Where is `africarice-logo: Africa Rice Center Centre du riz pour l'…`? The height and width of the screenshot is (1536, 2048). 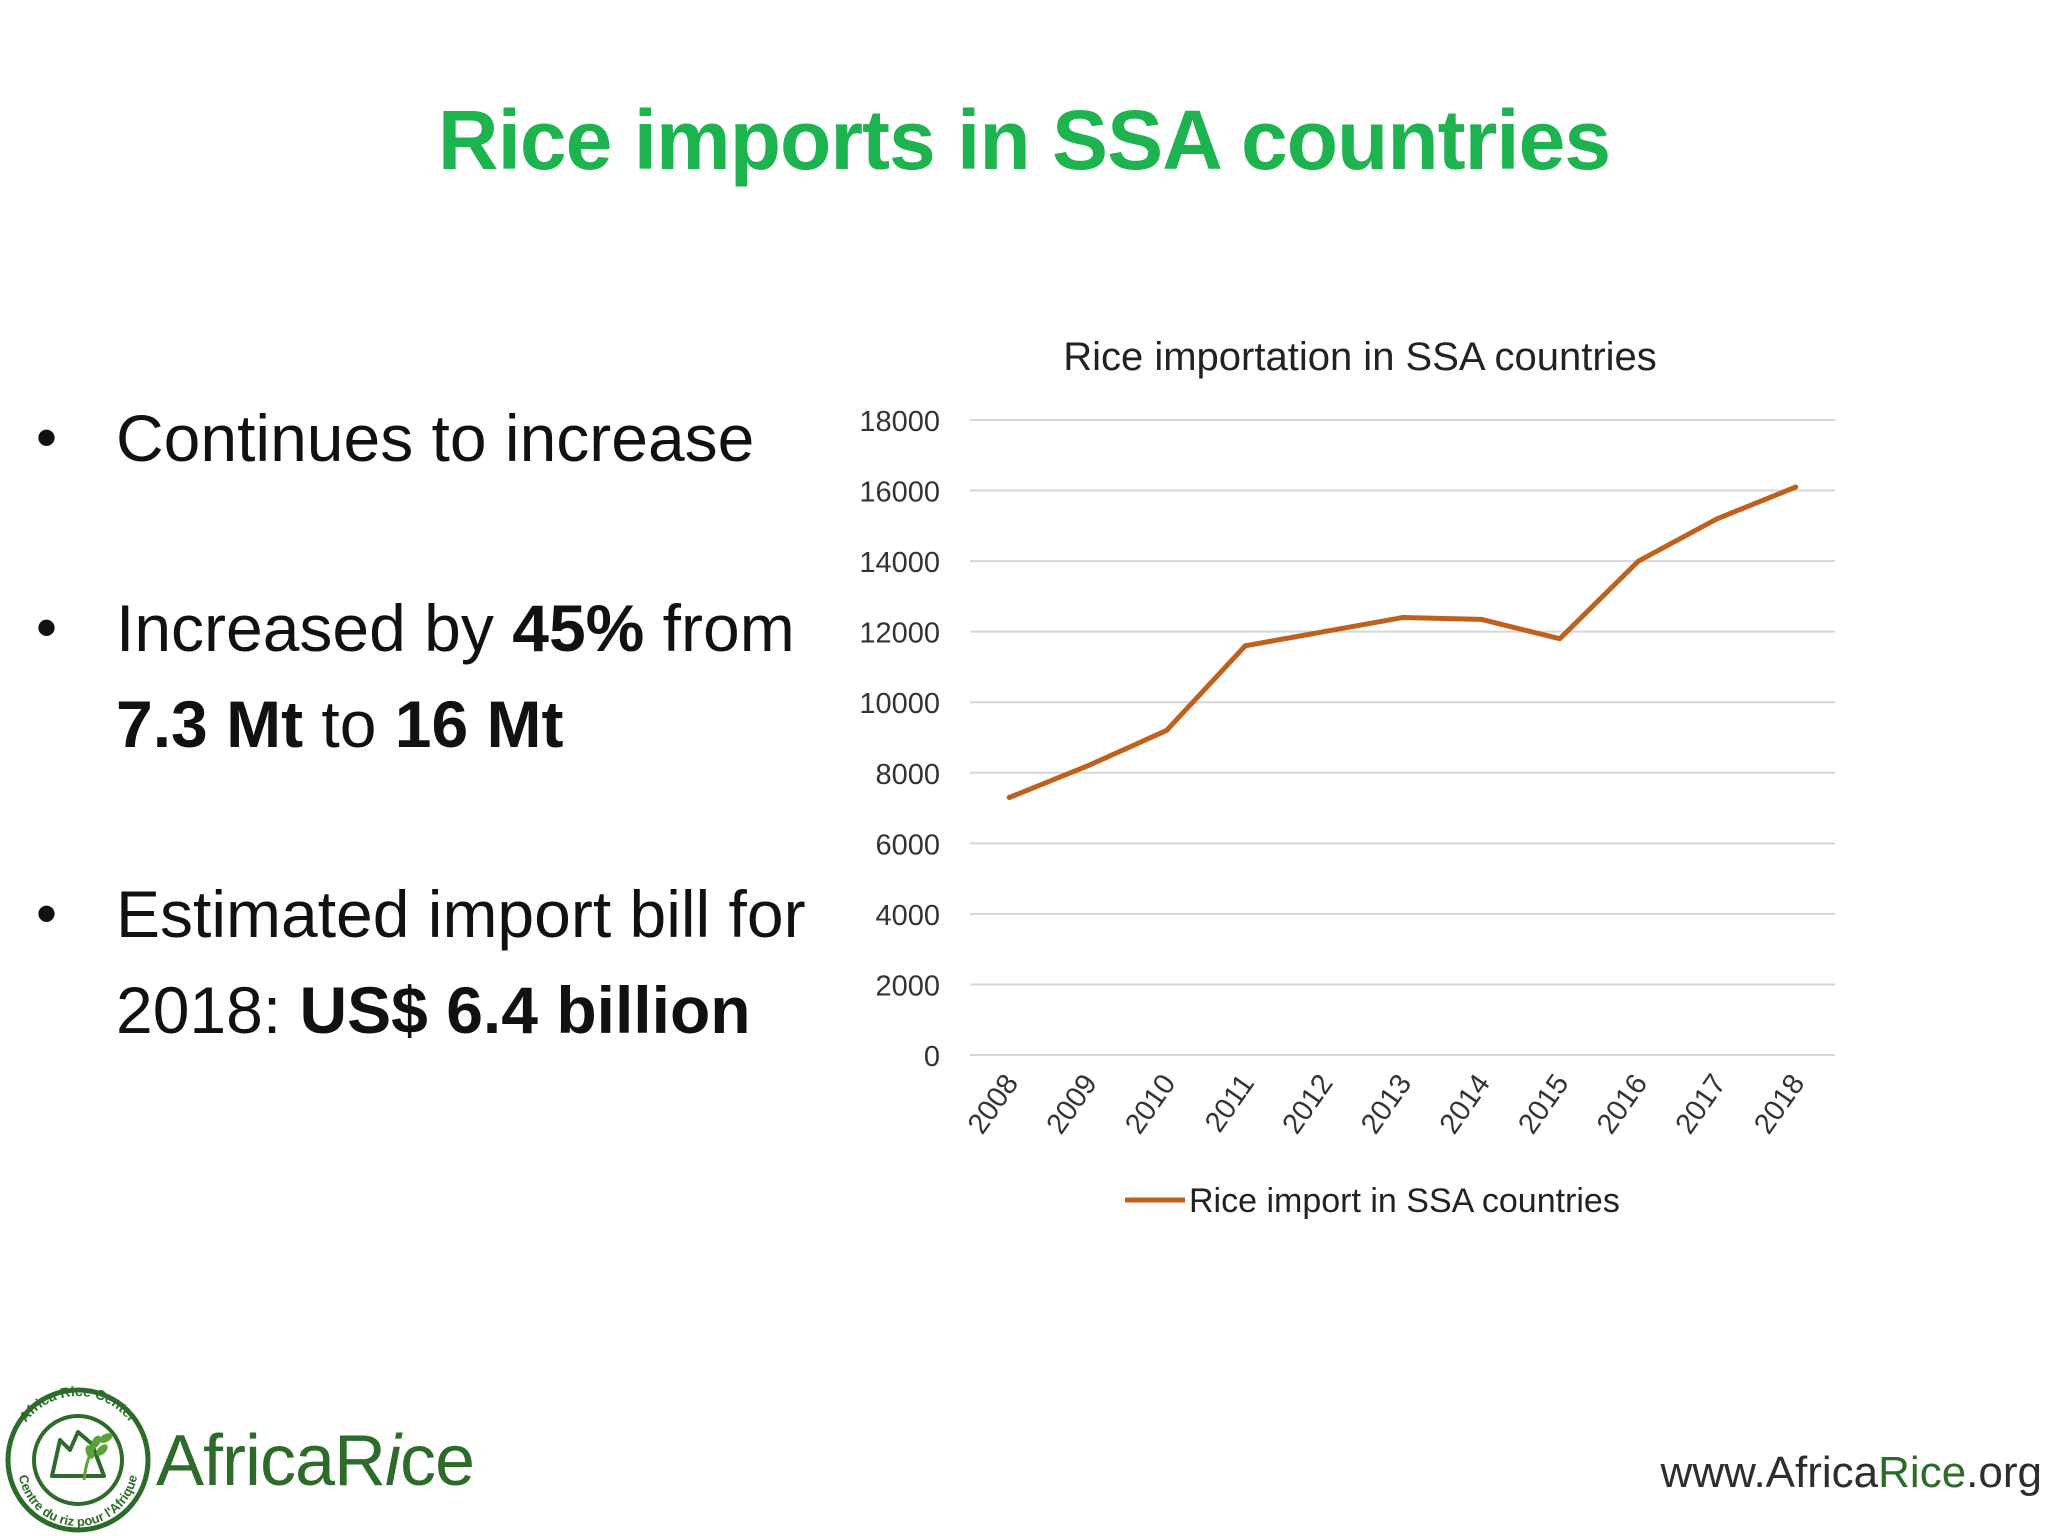
africarice-logo: Africa Rice Center Centre du riz pour l'… is located at coordinates (78, 1458).